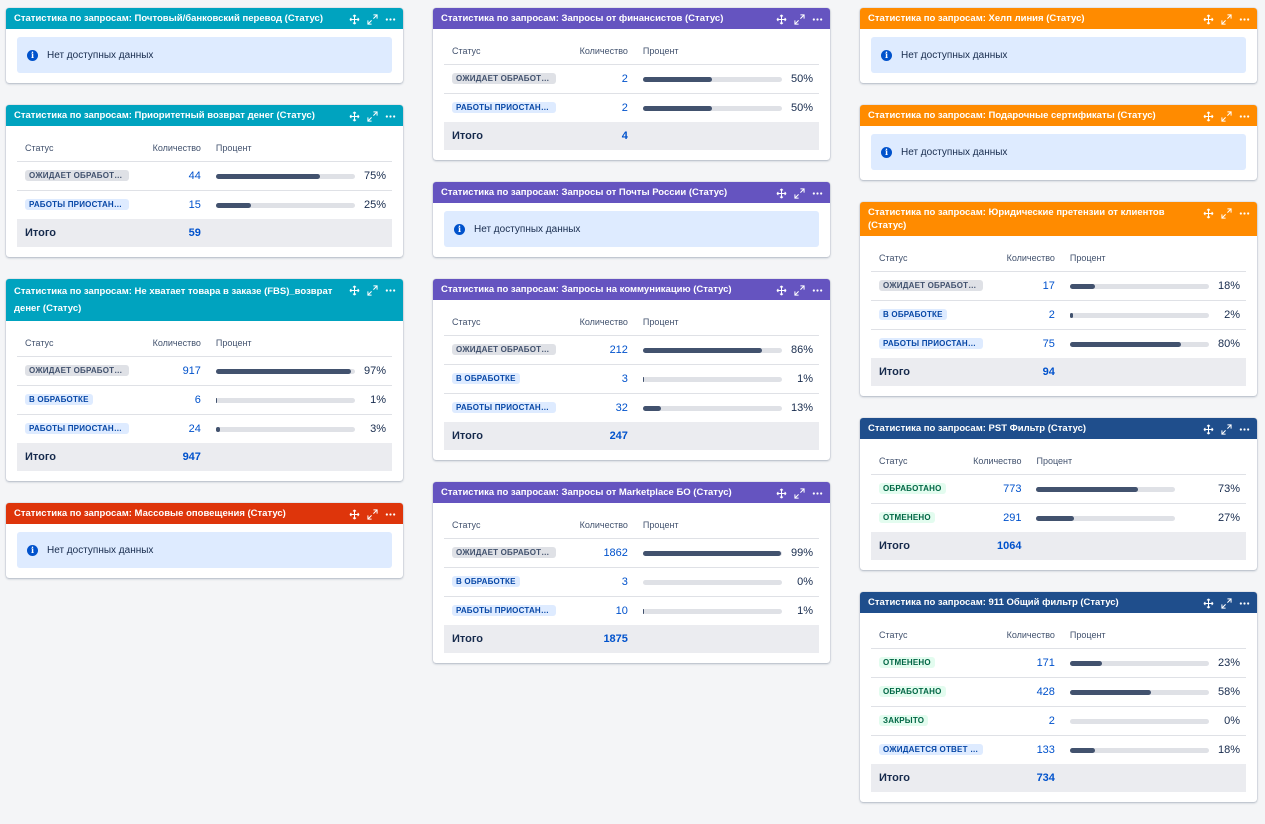  What do you see at coordinates (1020, 692) in the screenshot?
I see `count-link: 428` at bounding box center [1020, 692].